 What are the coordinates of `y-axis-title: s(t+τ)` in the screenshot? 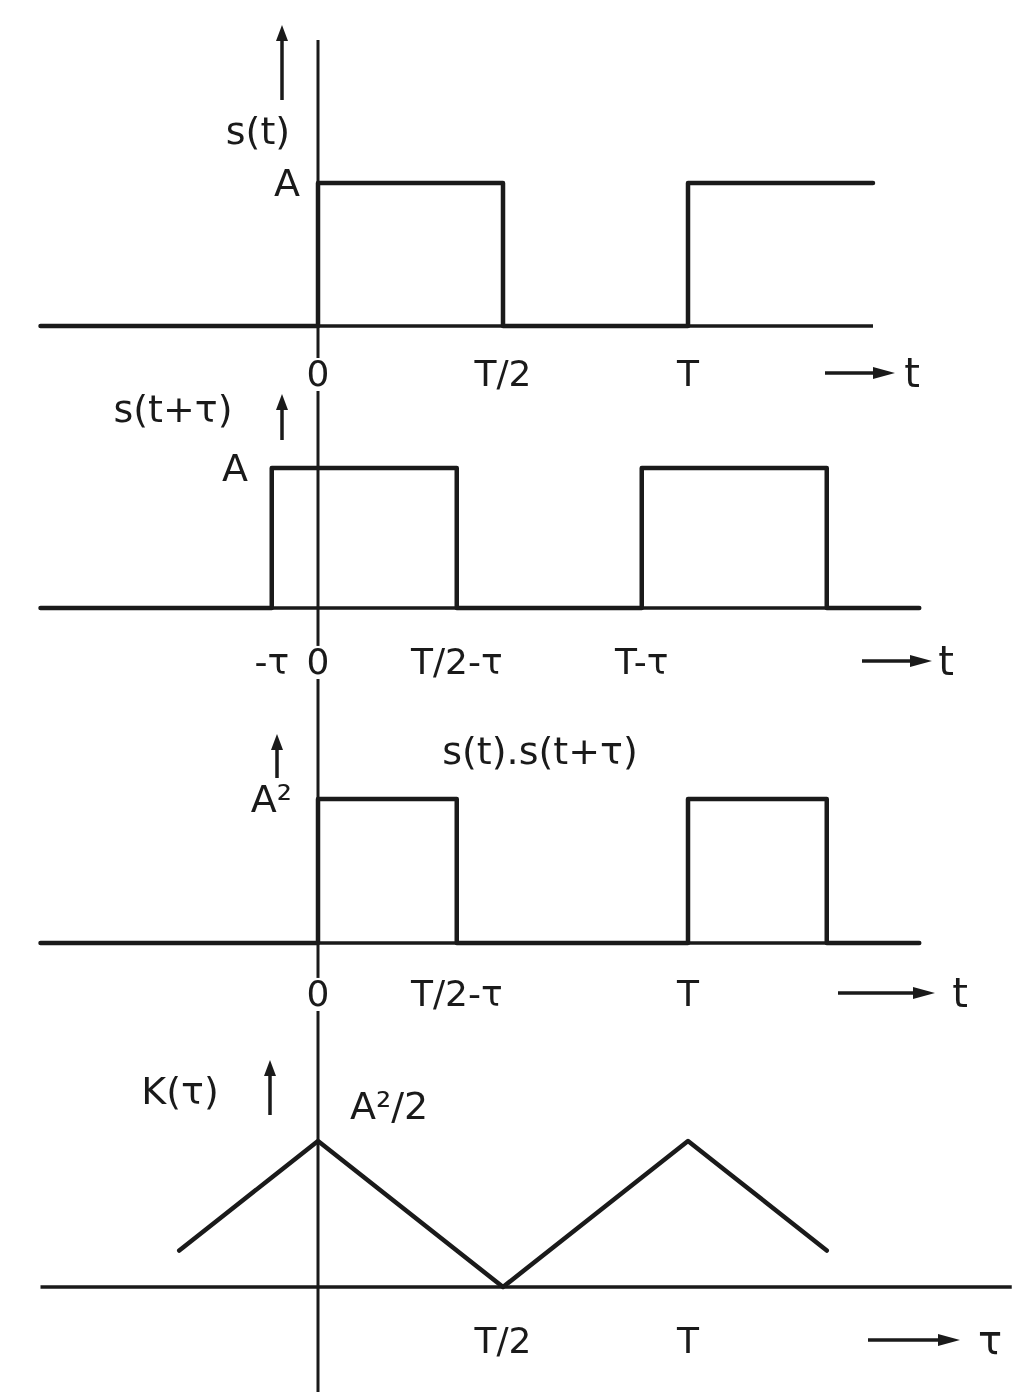 It's located at (173, 409).